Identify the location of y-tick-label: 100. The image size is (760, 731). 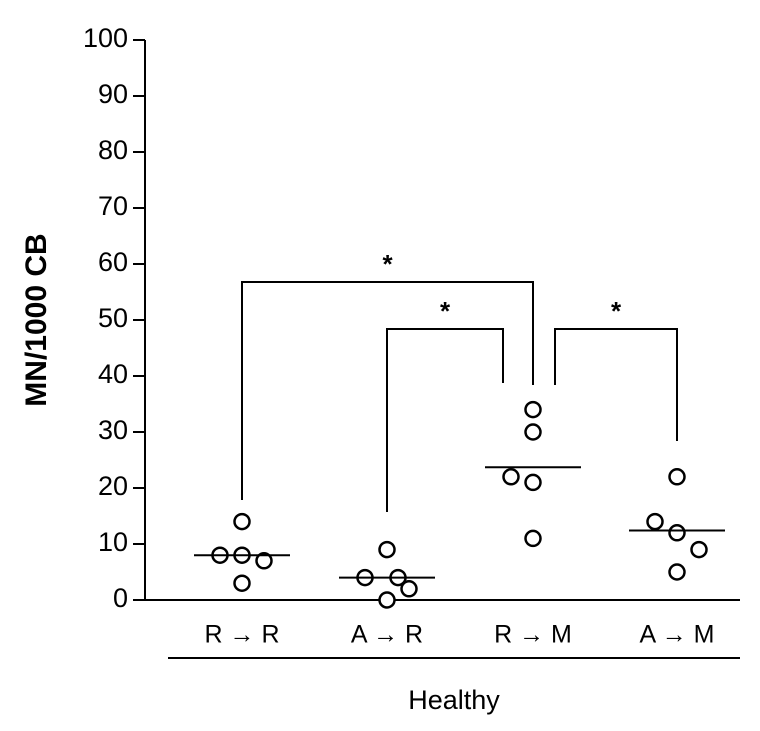
(105, 38).